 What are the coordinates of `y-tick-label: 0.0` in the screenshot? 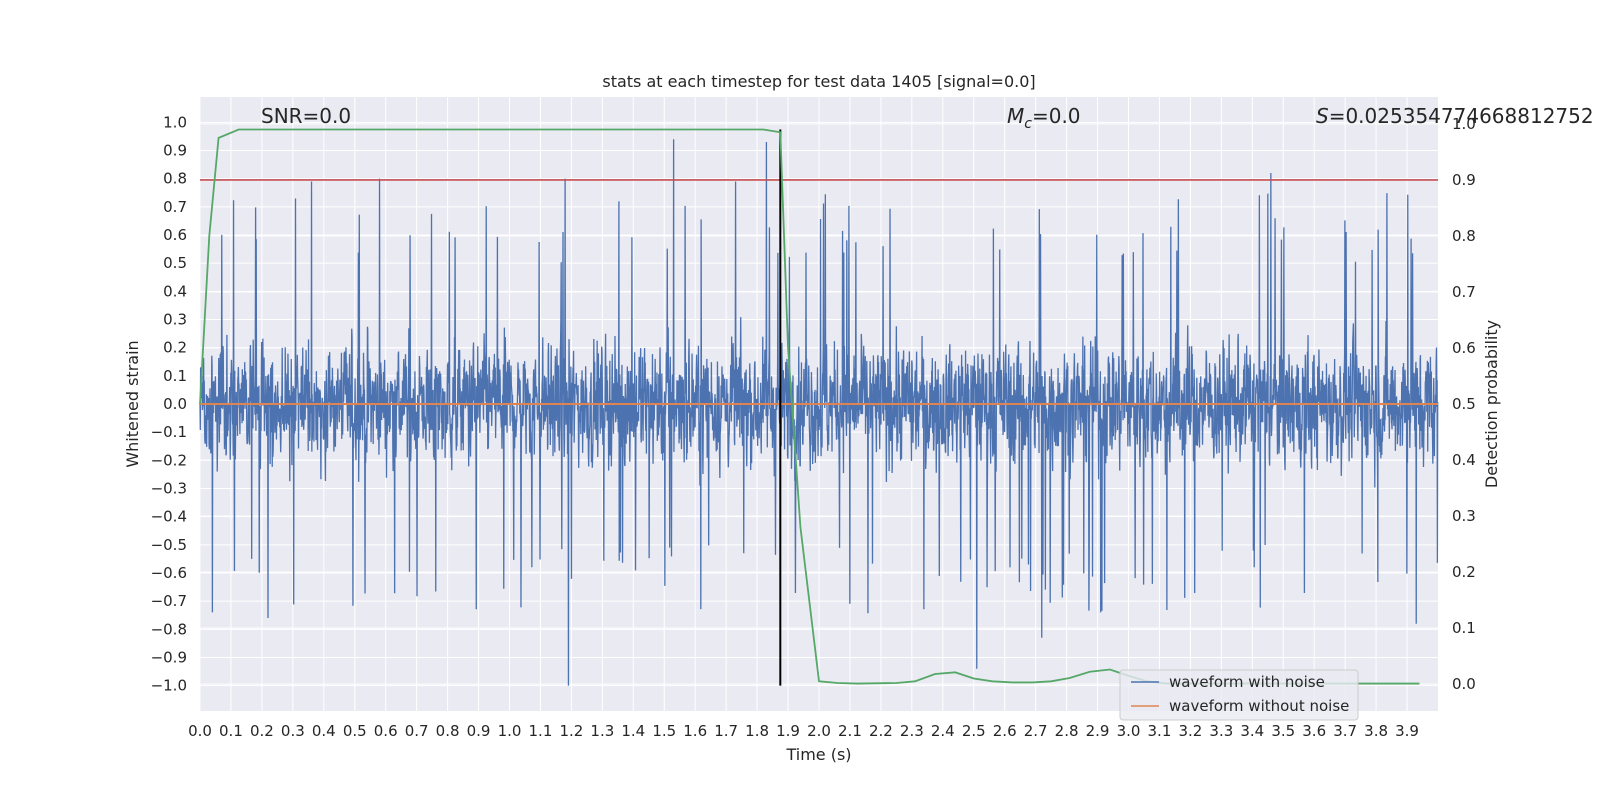 It's located at (175, 404).